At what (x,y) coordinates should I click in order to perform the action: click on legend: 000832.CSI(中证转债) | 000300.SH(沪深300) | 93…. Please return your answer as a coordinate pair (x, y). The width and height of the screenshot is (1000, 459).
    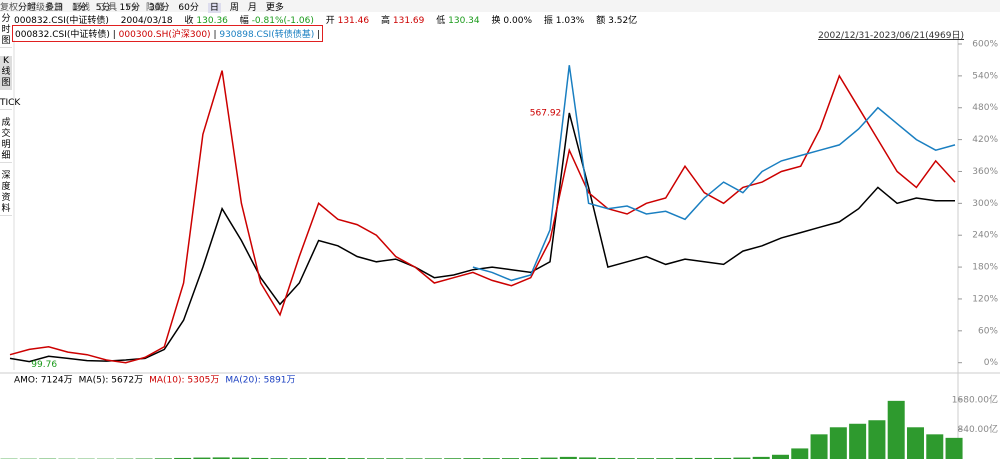
    Looking at the image, I should click on (168, 33).